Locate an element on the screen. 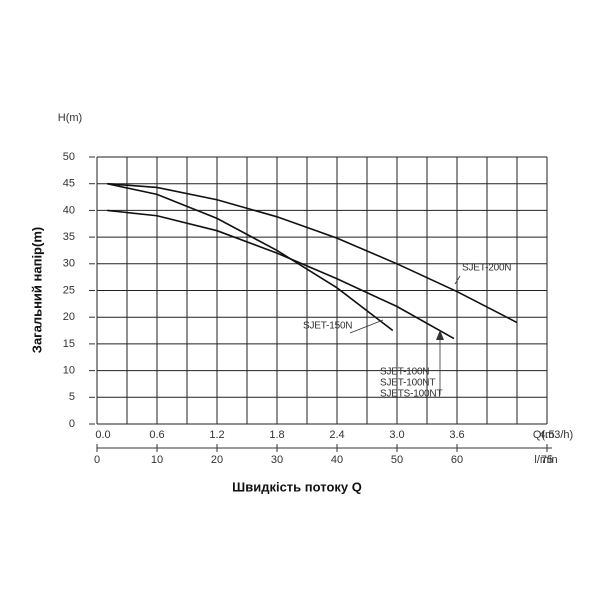 This screenshot has width=600, height=600. curve-label: SJET-100NT is located at coordinates (407, 383).